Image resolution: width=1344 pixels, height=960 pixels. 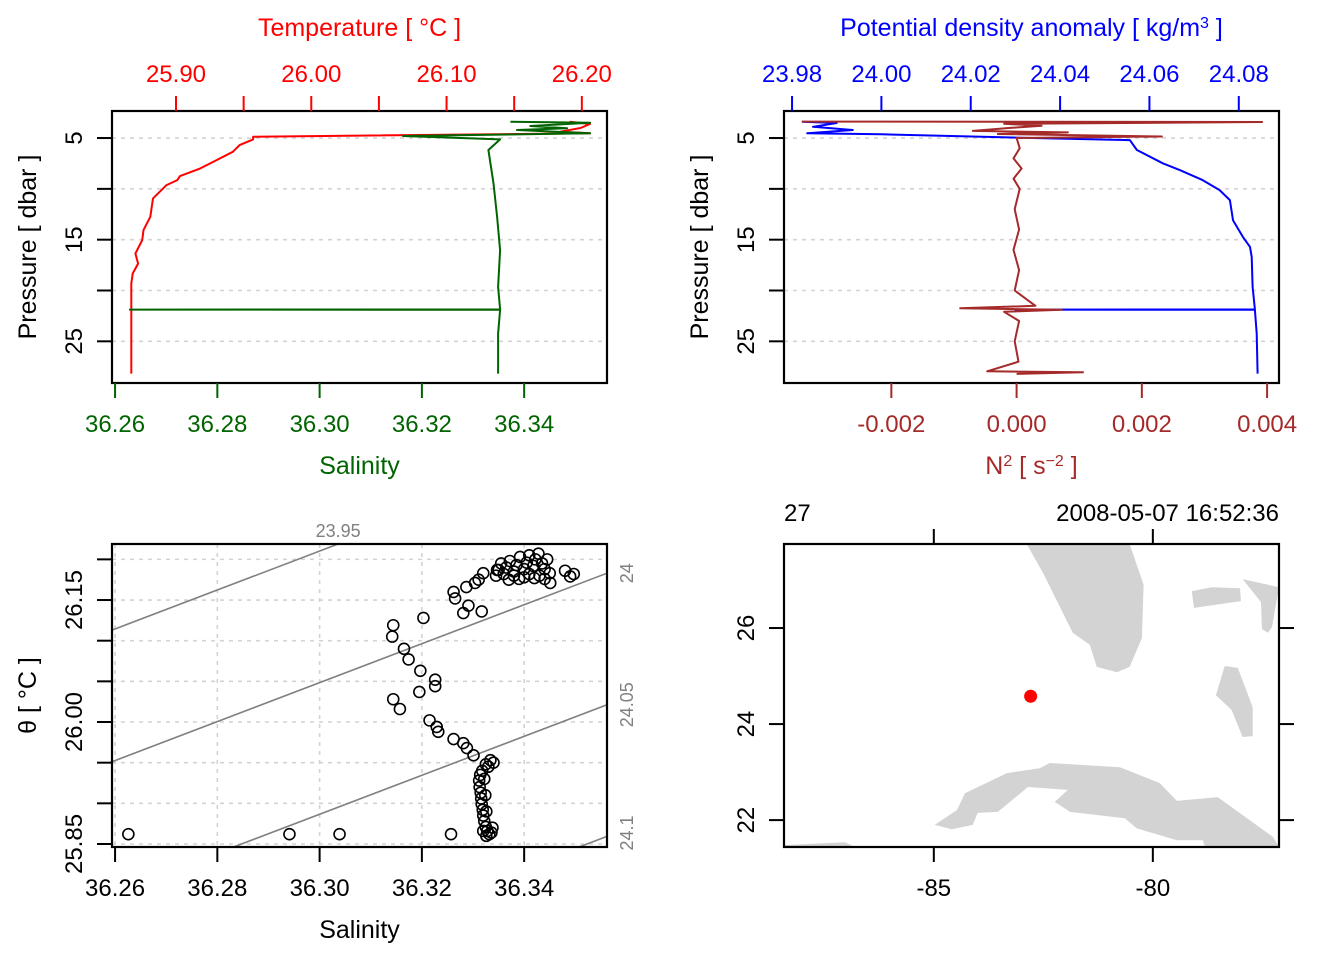 What do you see at coordinates (881, 74) in the screenshot?
I see `top-tick-label: 24.00` at bounding box center [881, 74].